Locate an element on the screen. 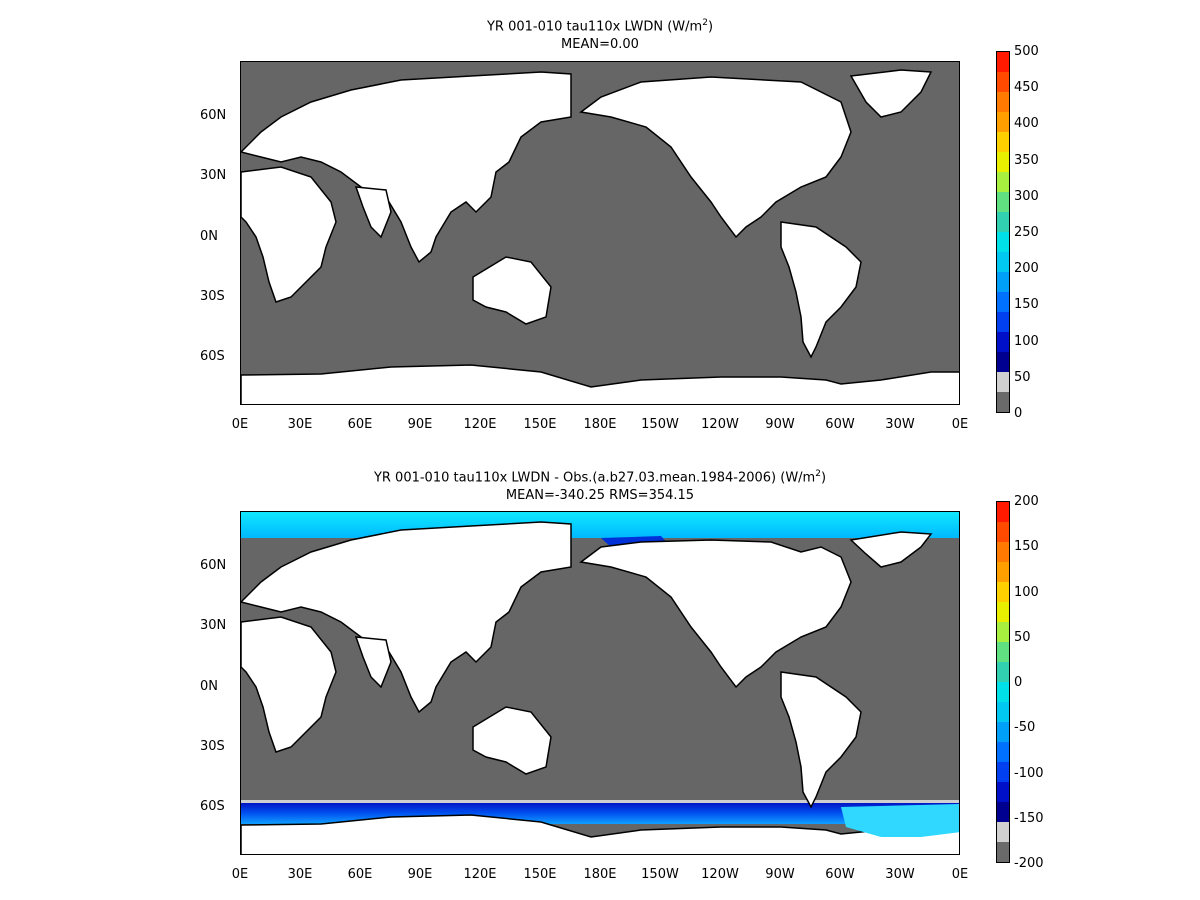 The height and width of the screenshot is (900, 1200). south-america-landmass is located at coordinates (821, 740).